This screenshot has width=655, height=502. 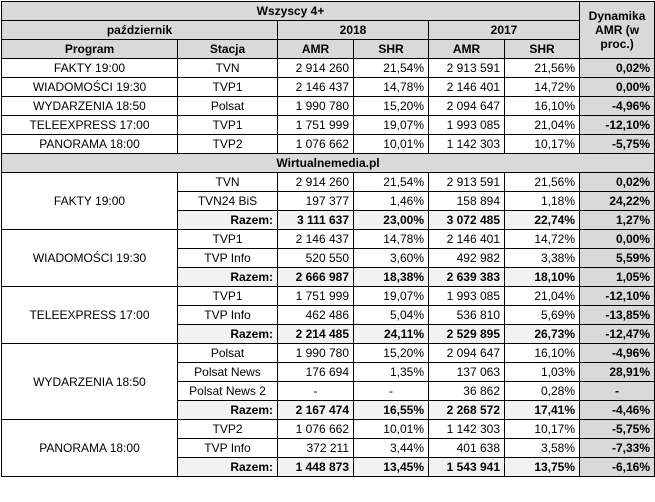 What do you see at coordinates (328, 30) in the screenshot?
I see `header-row-2: październik 2018 2017` at bounding box center [328, 30].